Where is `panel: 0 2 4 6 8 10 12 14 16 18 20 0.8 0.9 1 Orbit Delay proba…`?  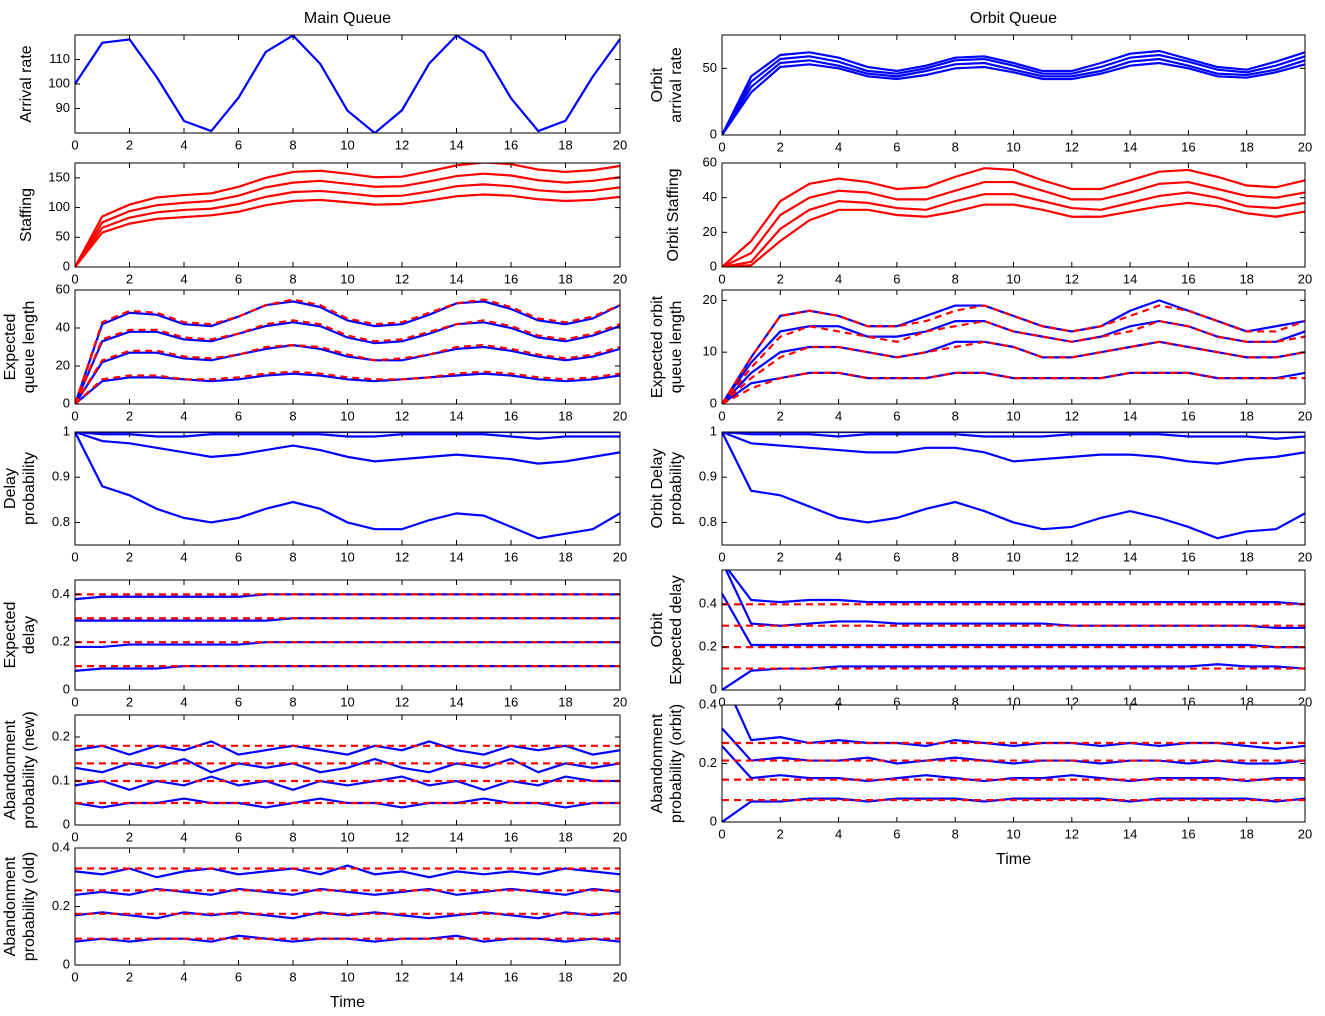 panel: 0 2 4 6 8 10 12 14 16 18 20 0.8 0.9 1 Orbit Delay proba… is located at coordinates (980, 493).